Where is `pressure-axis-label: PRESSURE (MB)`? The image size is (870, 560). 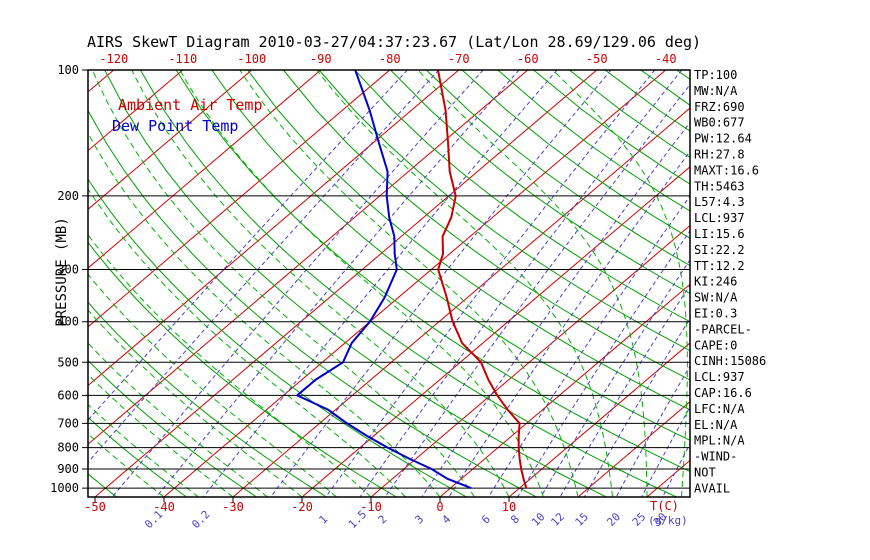 pressure-axis-label: PRESSURE (MB) is located at coordinates (62, 272).